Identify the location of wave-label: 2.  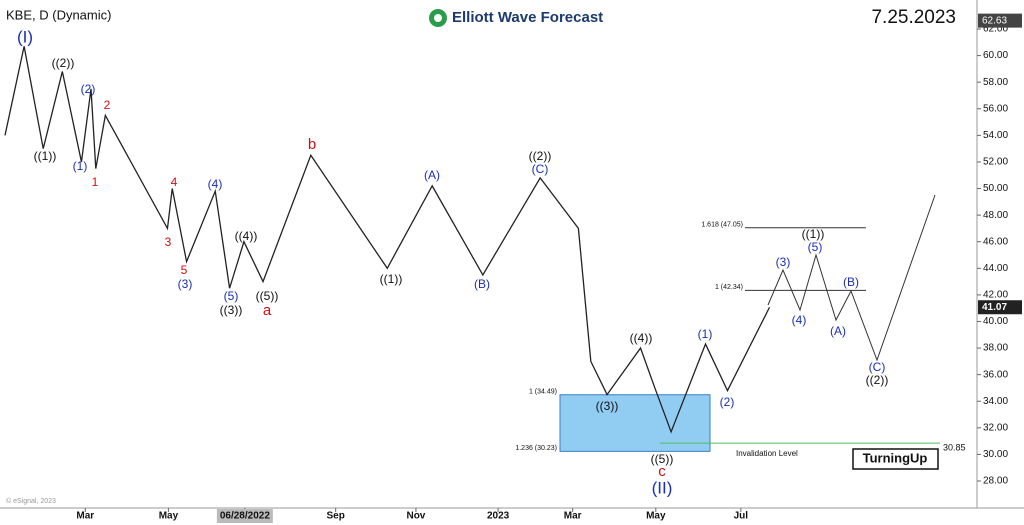
(107, 105).